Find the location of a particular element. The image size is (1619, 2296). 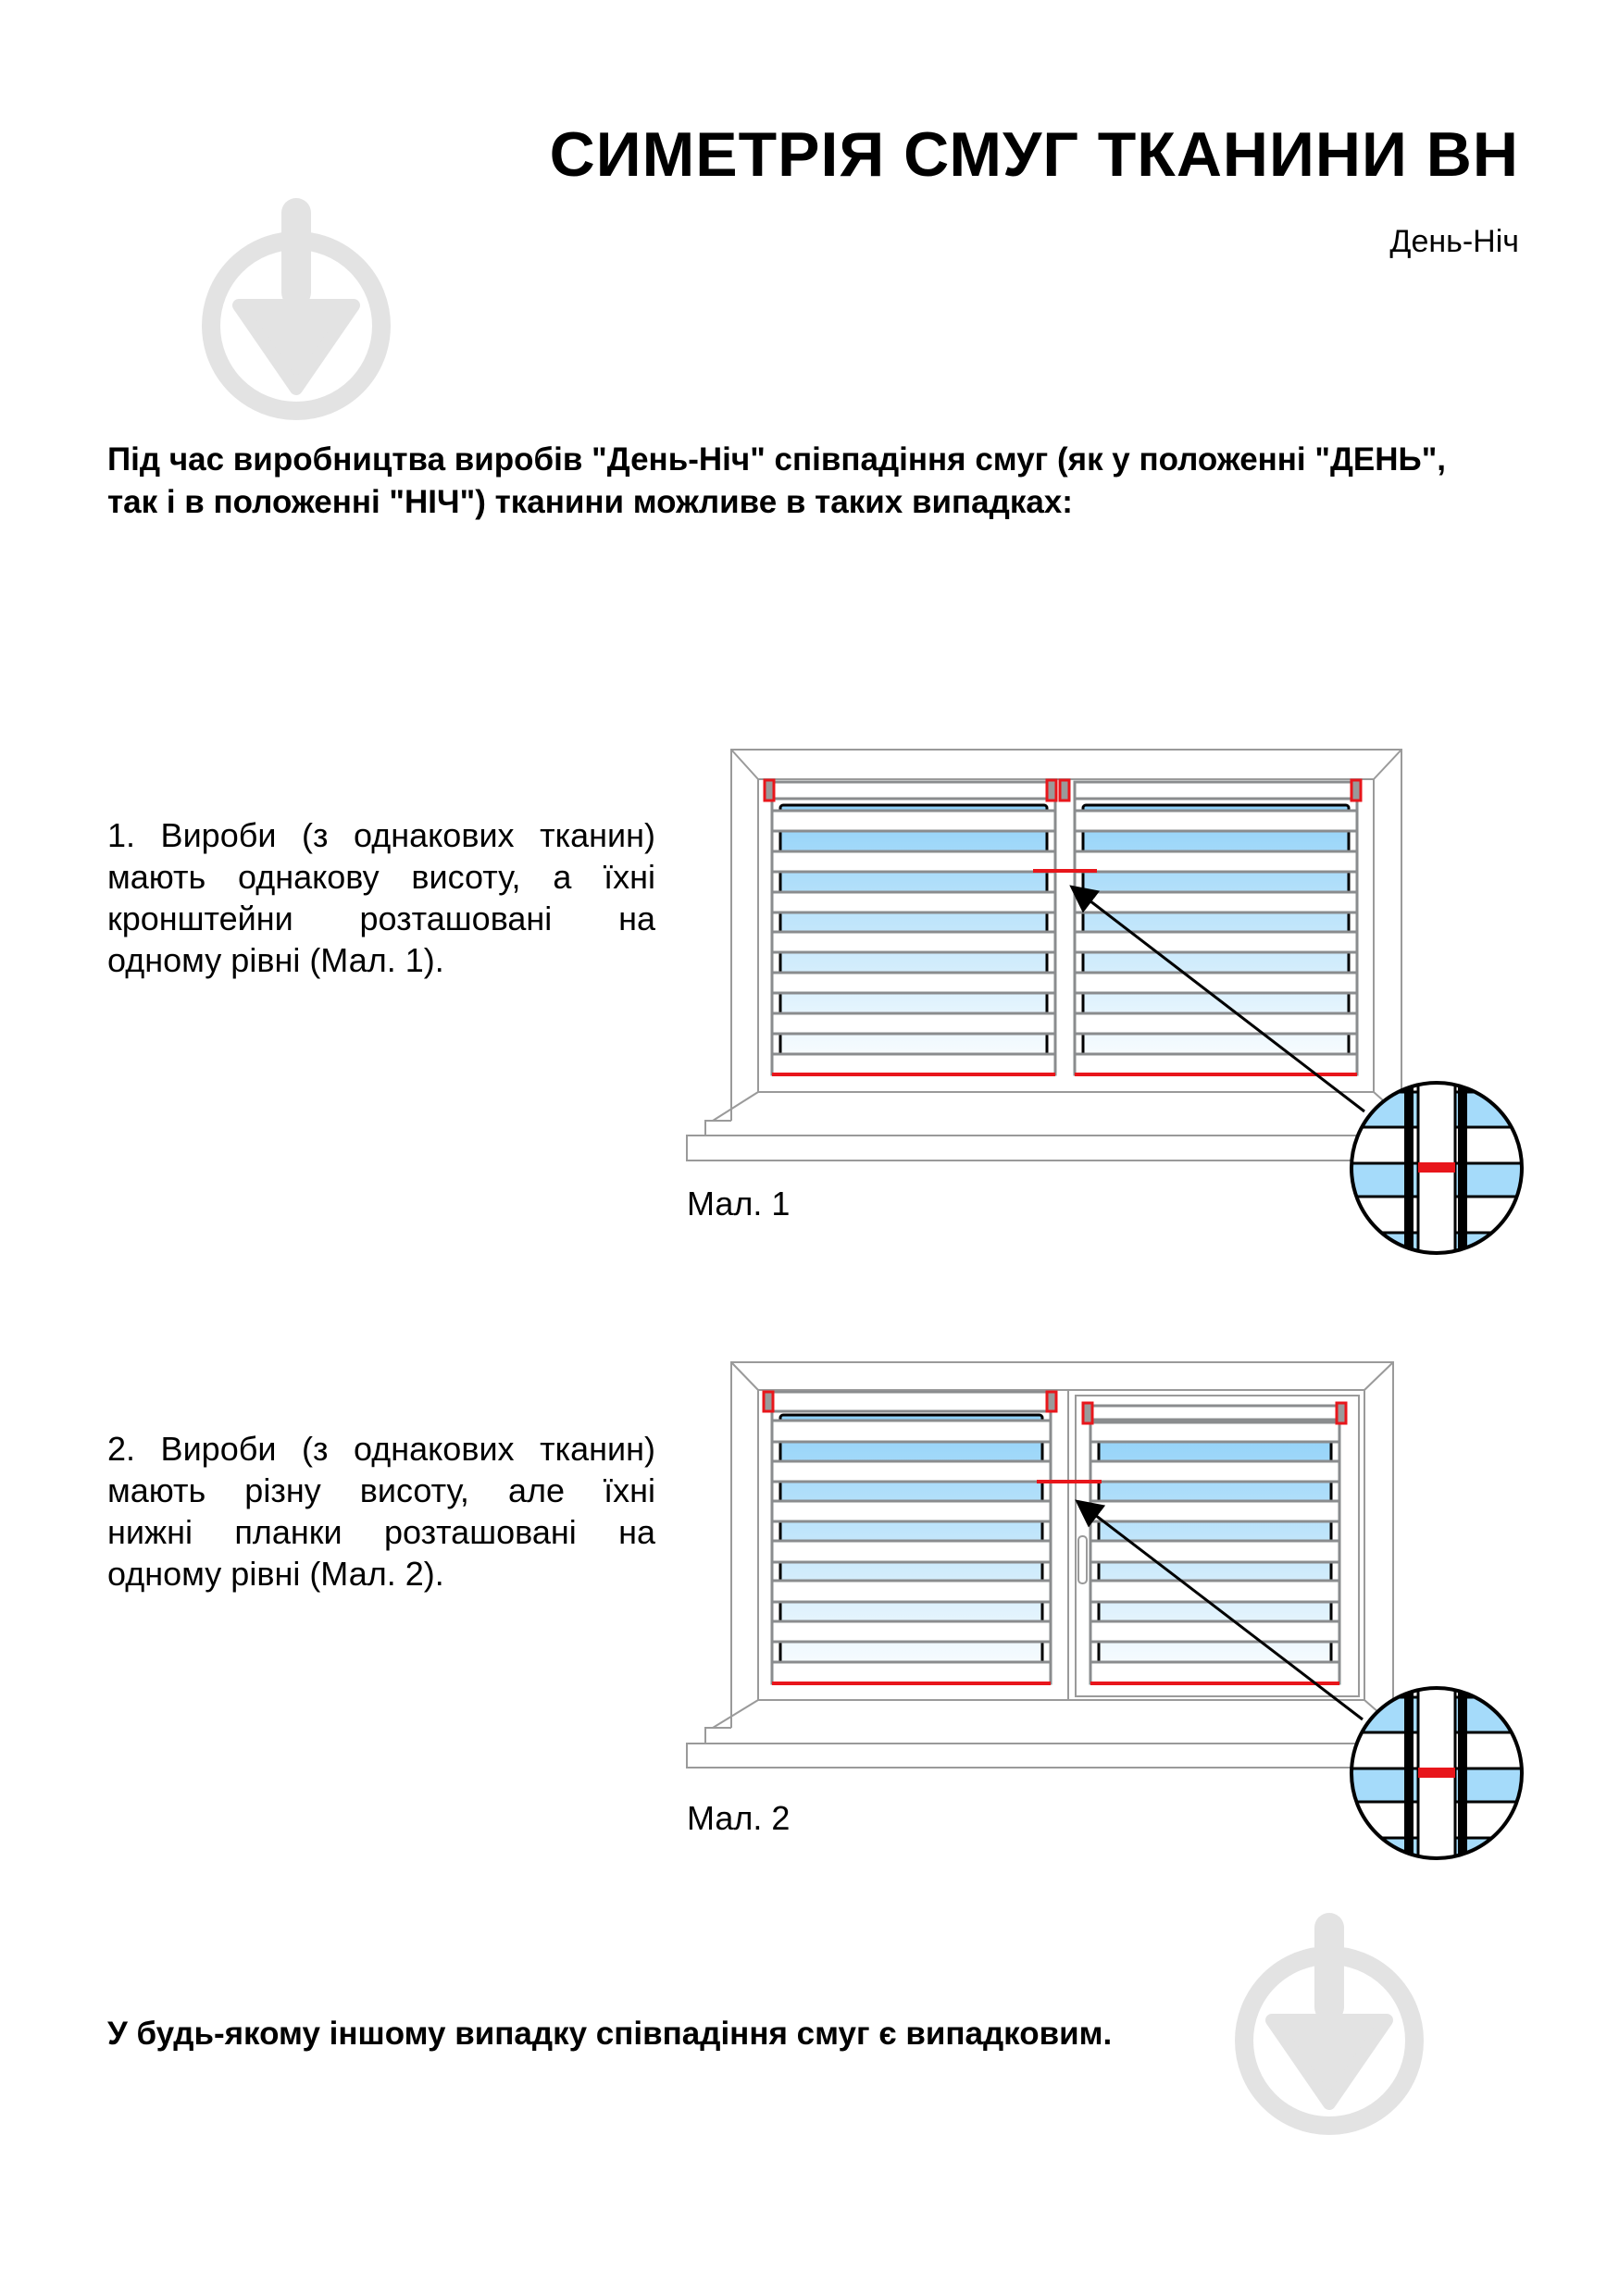

case-line: нижні планки розташовані на is located at coordinates (381, 1532).